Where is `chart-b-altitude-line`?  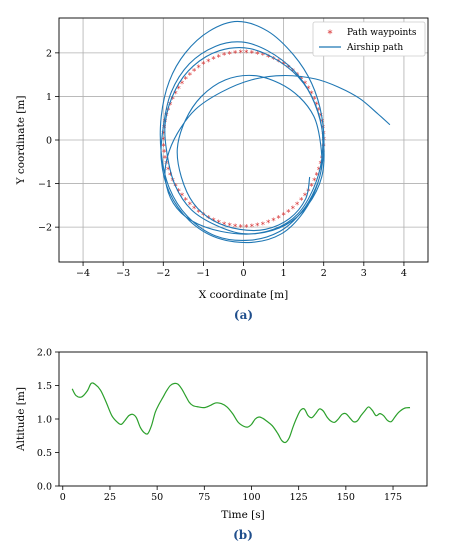 chart-b-altitude-line is located at coordinates (241, 413).